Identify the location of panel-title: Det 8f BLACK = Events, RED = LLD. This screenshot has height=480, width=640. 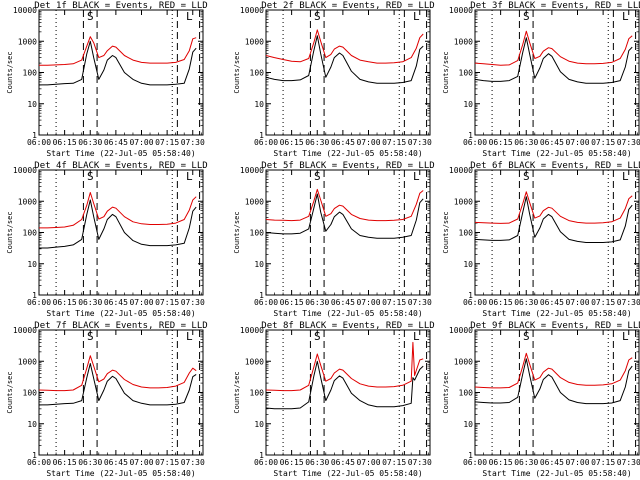
(347, 326).